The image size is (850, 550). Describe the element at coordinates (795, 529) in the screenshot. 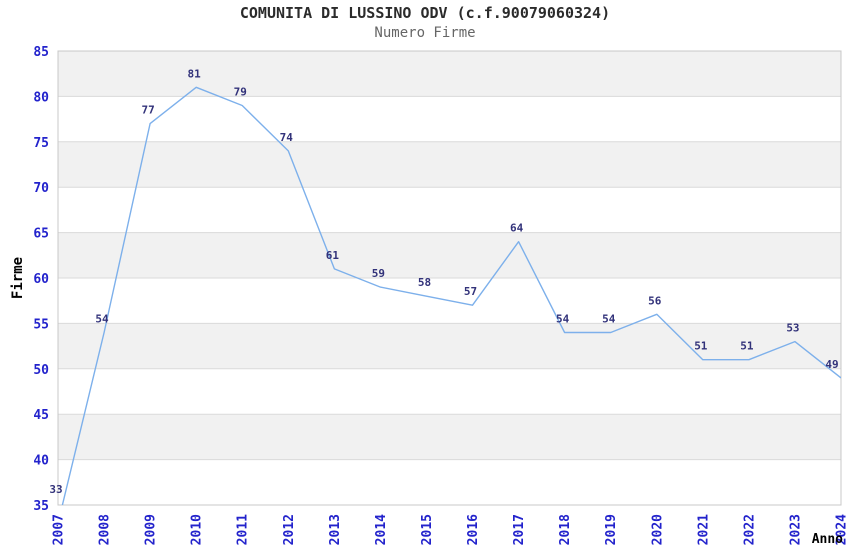

I see `x-tick-label: 2023` at that location.